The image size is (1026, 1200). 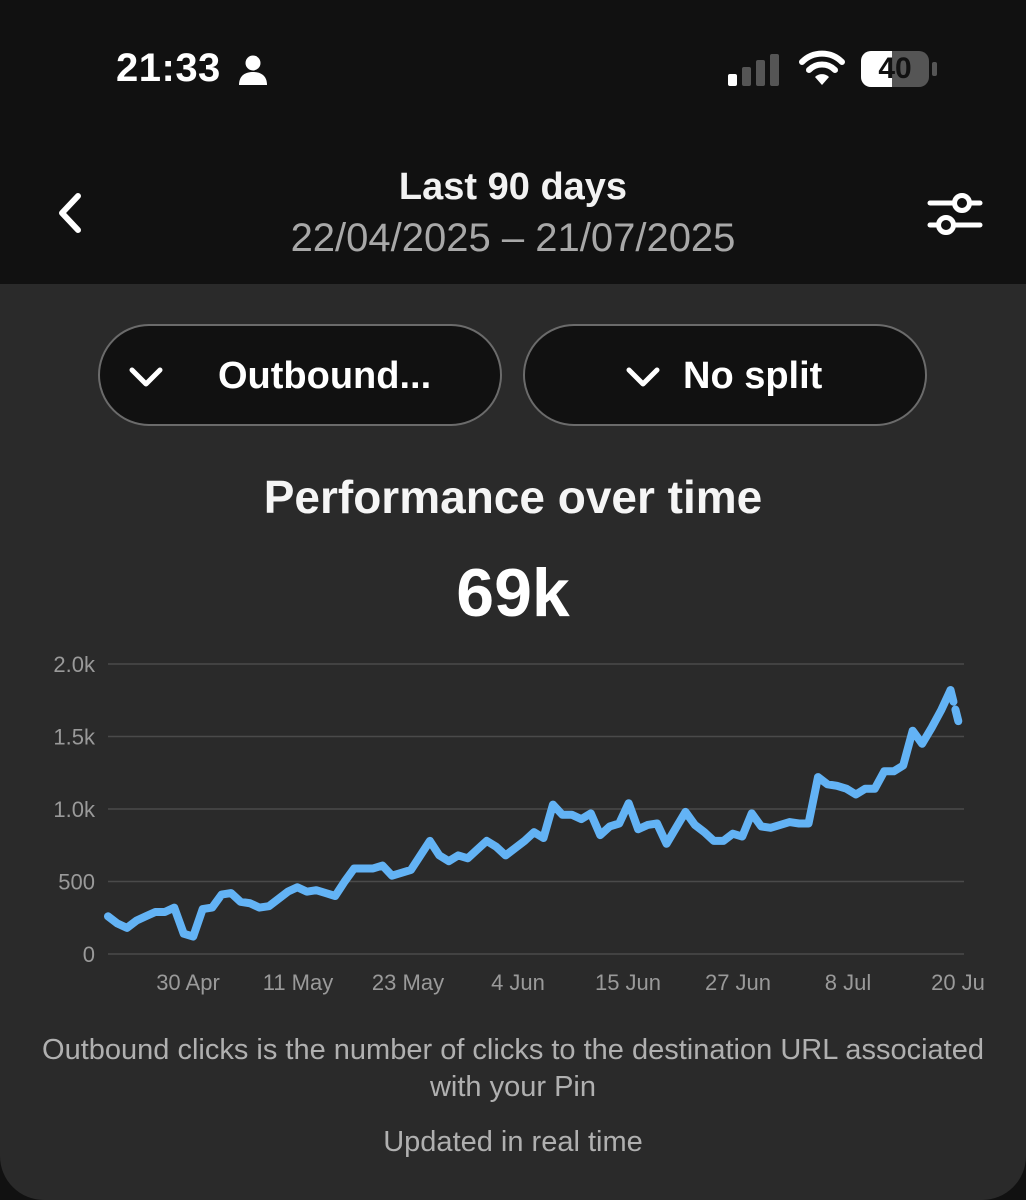 I want to click on chart-title: Performance over time, so click(x=513, y=497).